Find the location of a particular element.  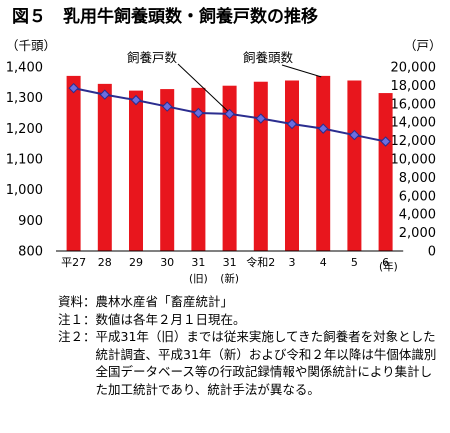

right-tick-label: 16,000 is located at coordinates (414, 104).